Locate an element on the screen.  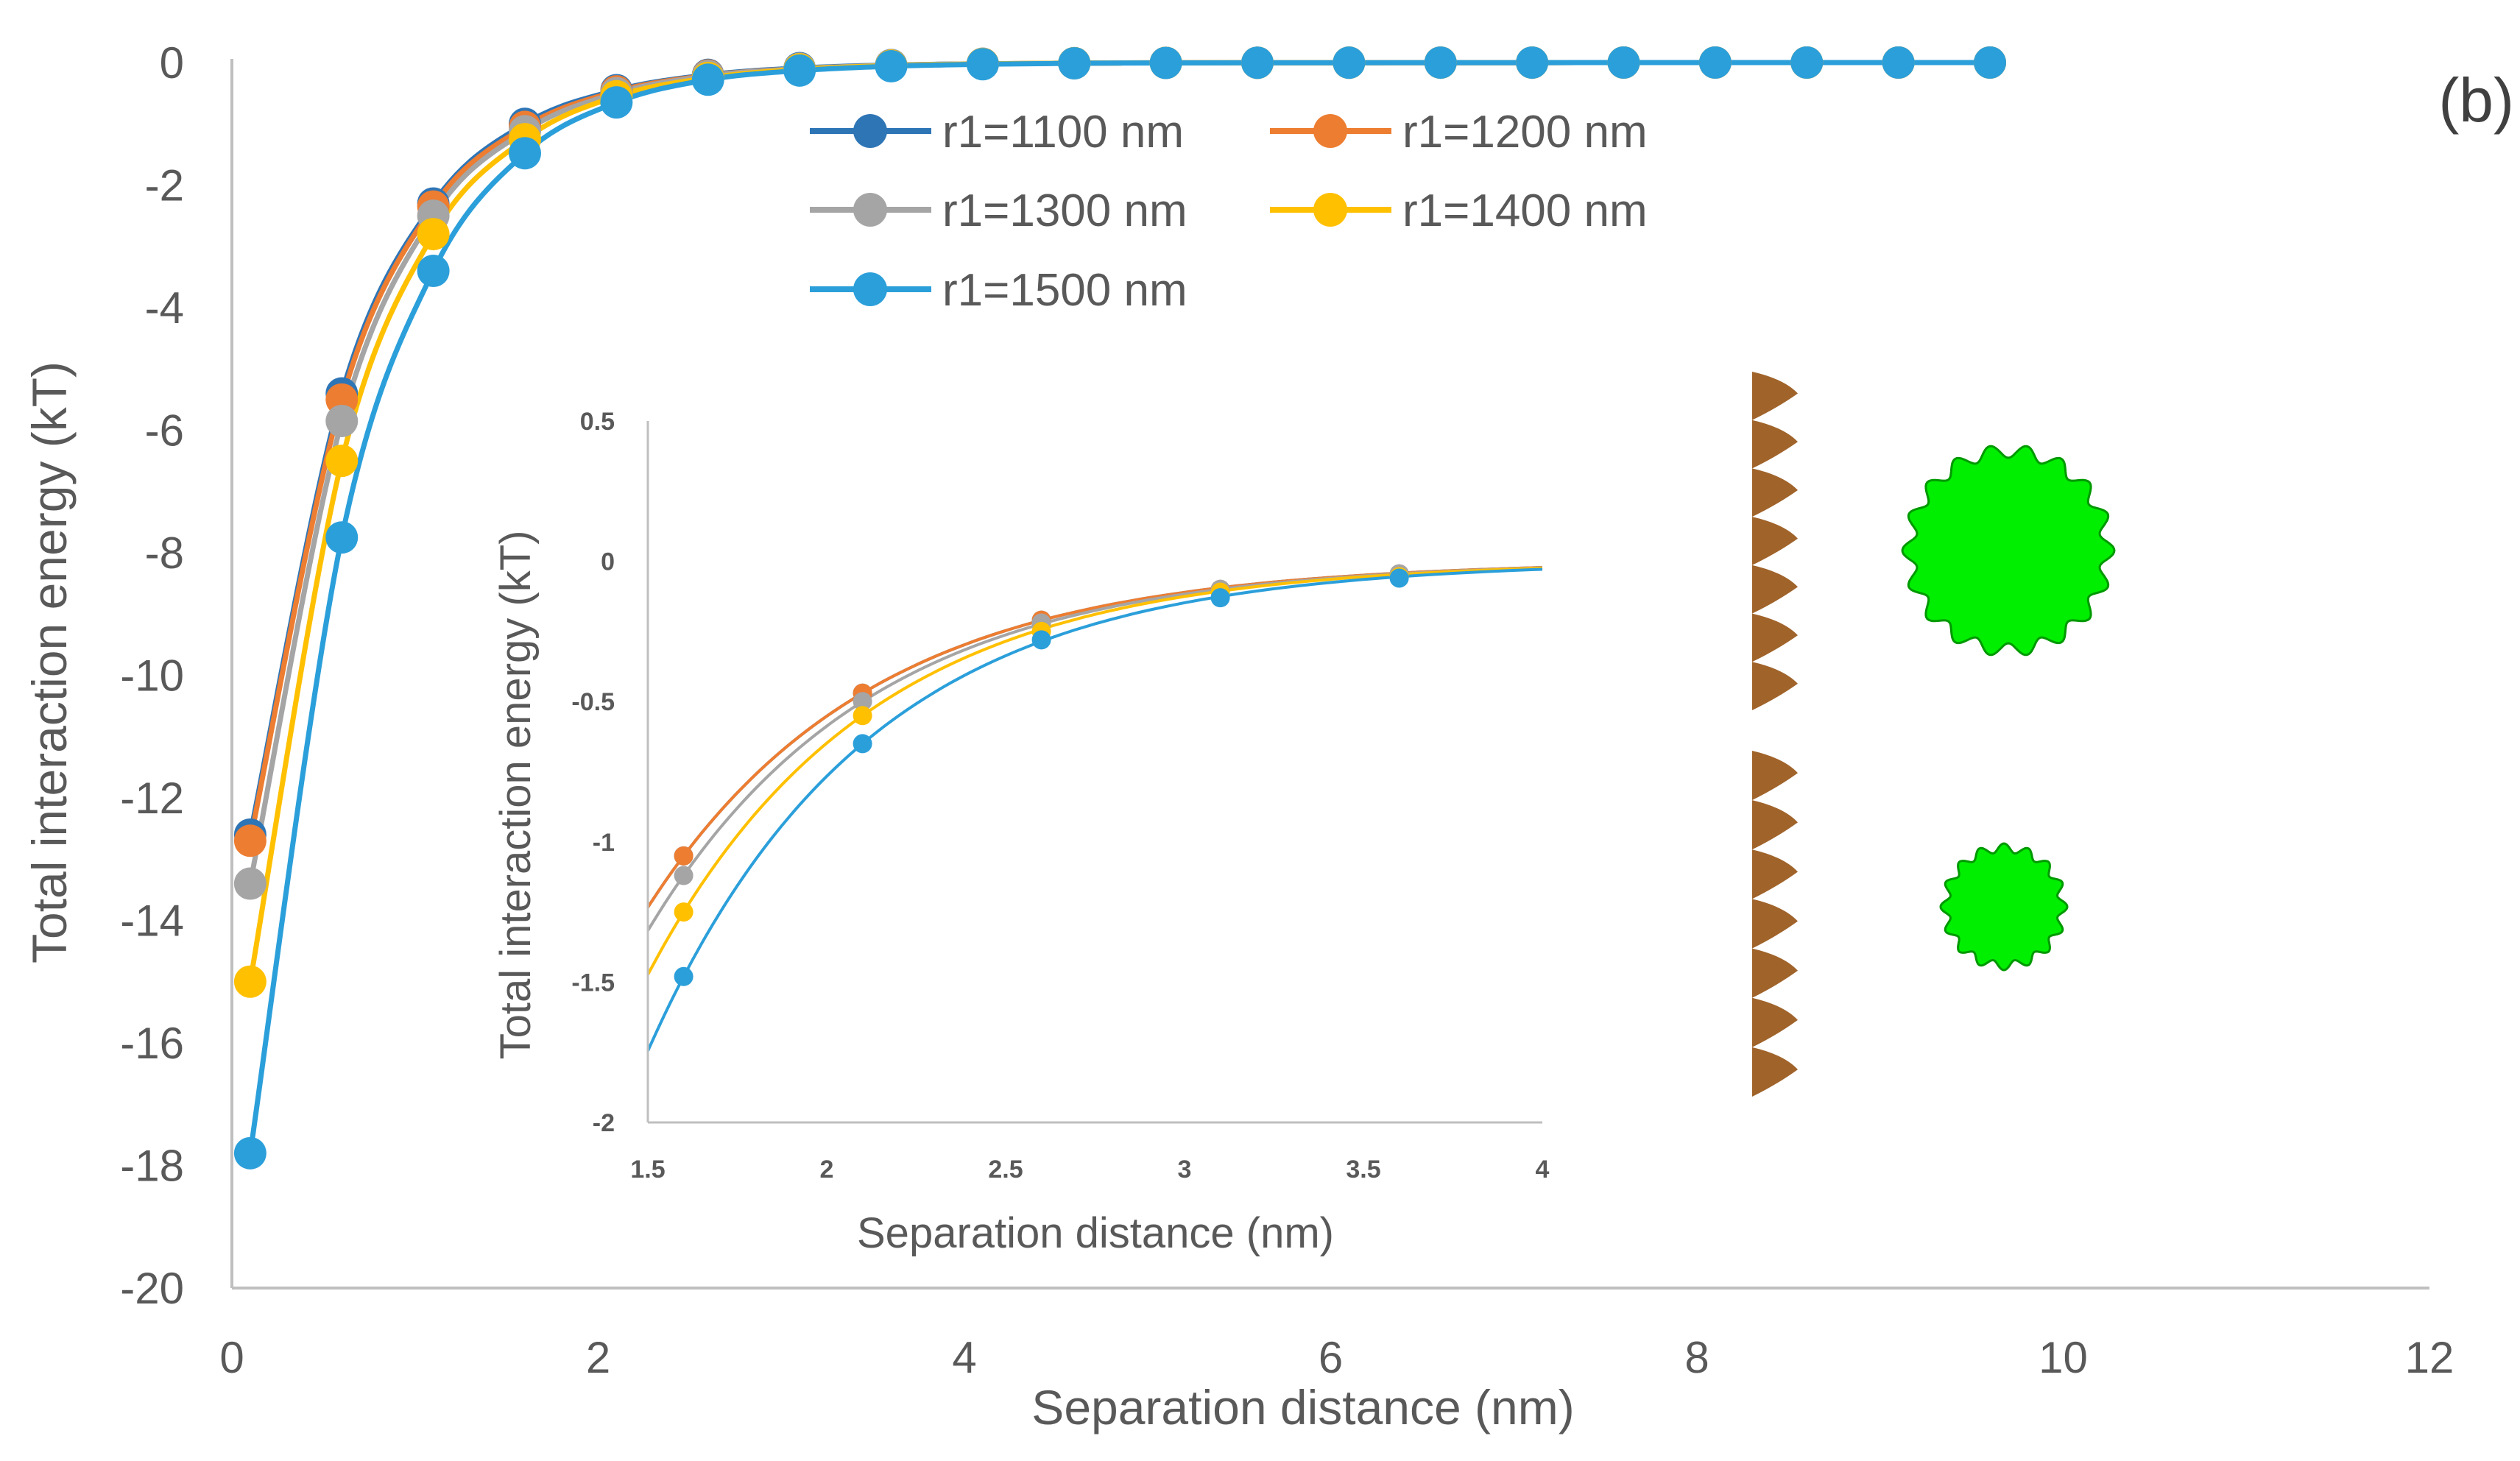
surface-particle-illustration is located at coordinates (1934, 734).